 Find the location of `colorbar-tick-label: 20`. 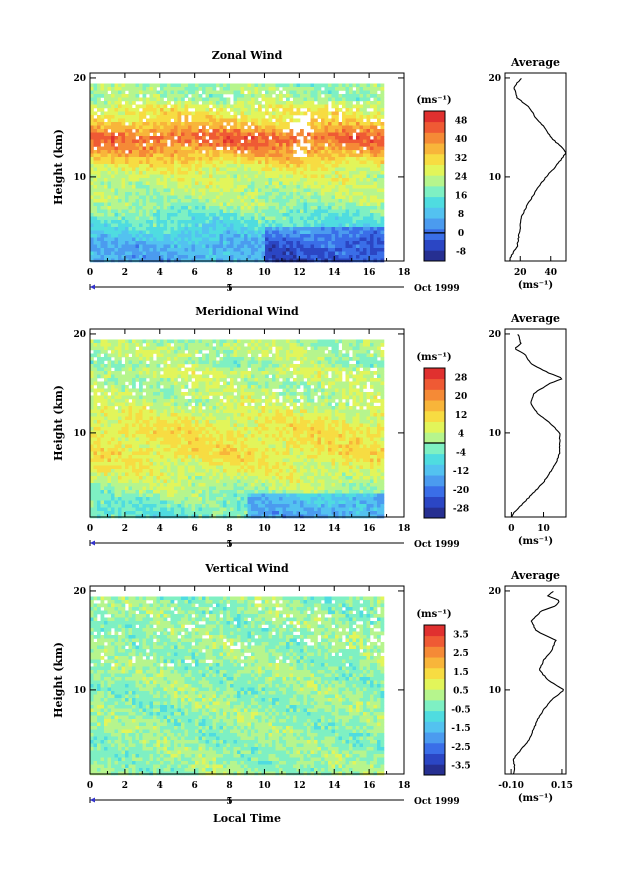

colorbar-tick-label: 20 is located at coordinates (461, 397).